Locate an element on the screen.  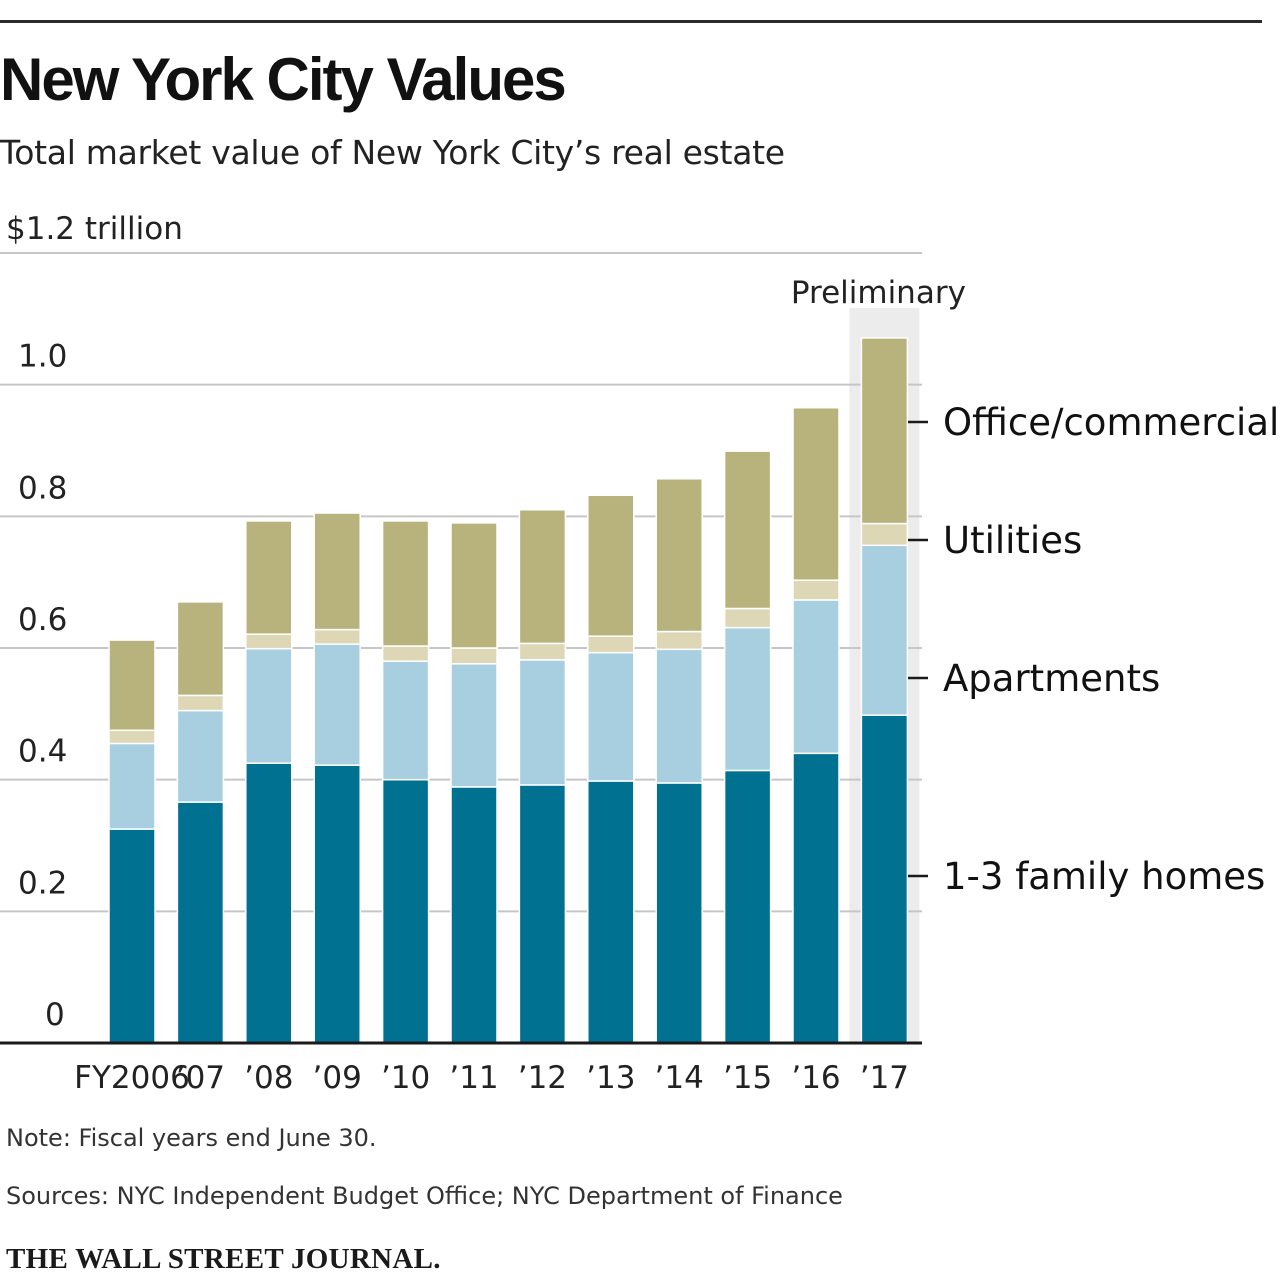
y-unit-label: $1.2 trillion is located at coordinates (94, 229).